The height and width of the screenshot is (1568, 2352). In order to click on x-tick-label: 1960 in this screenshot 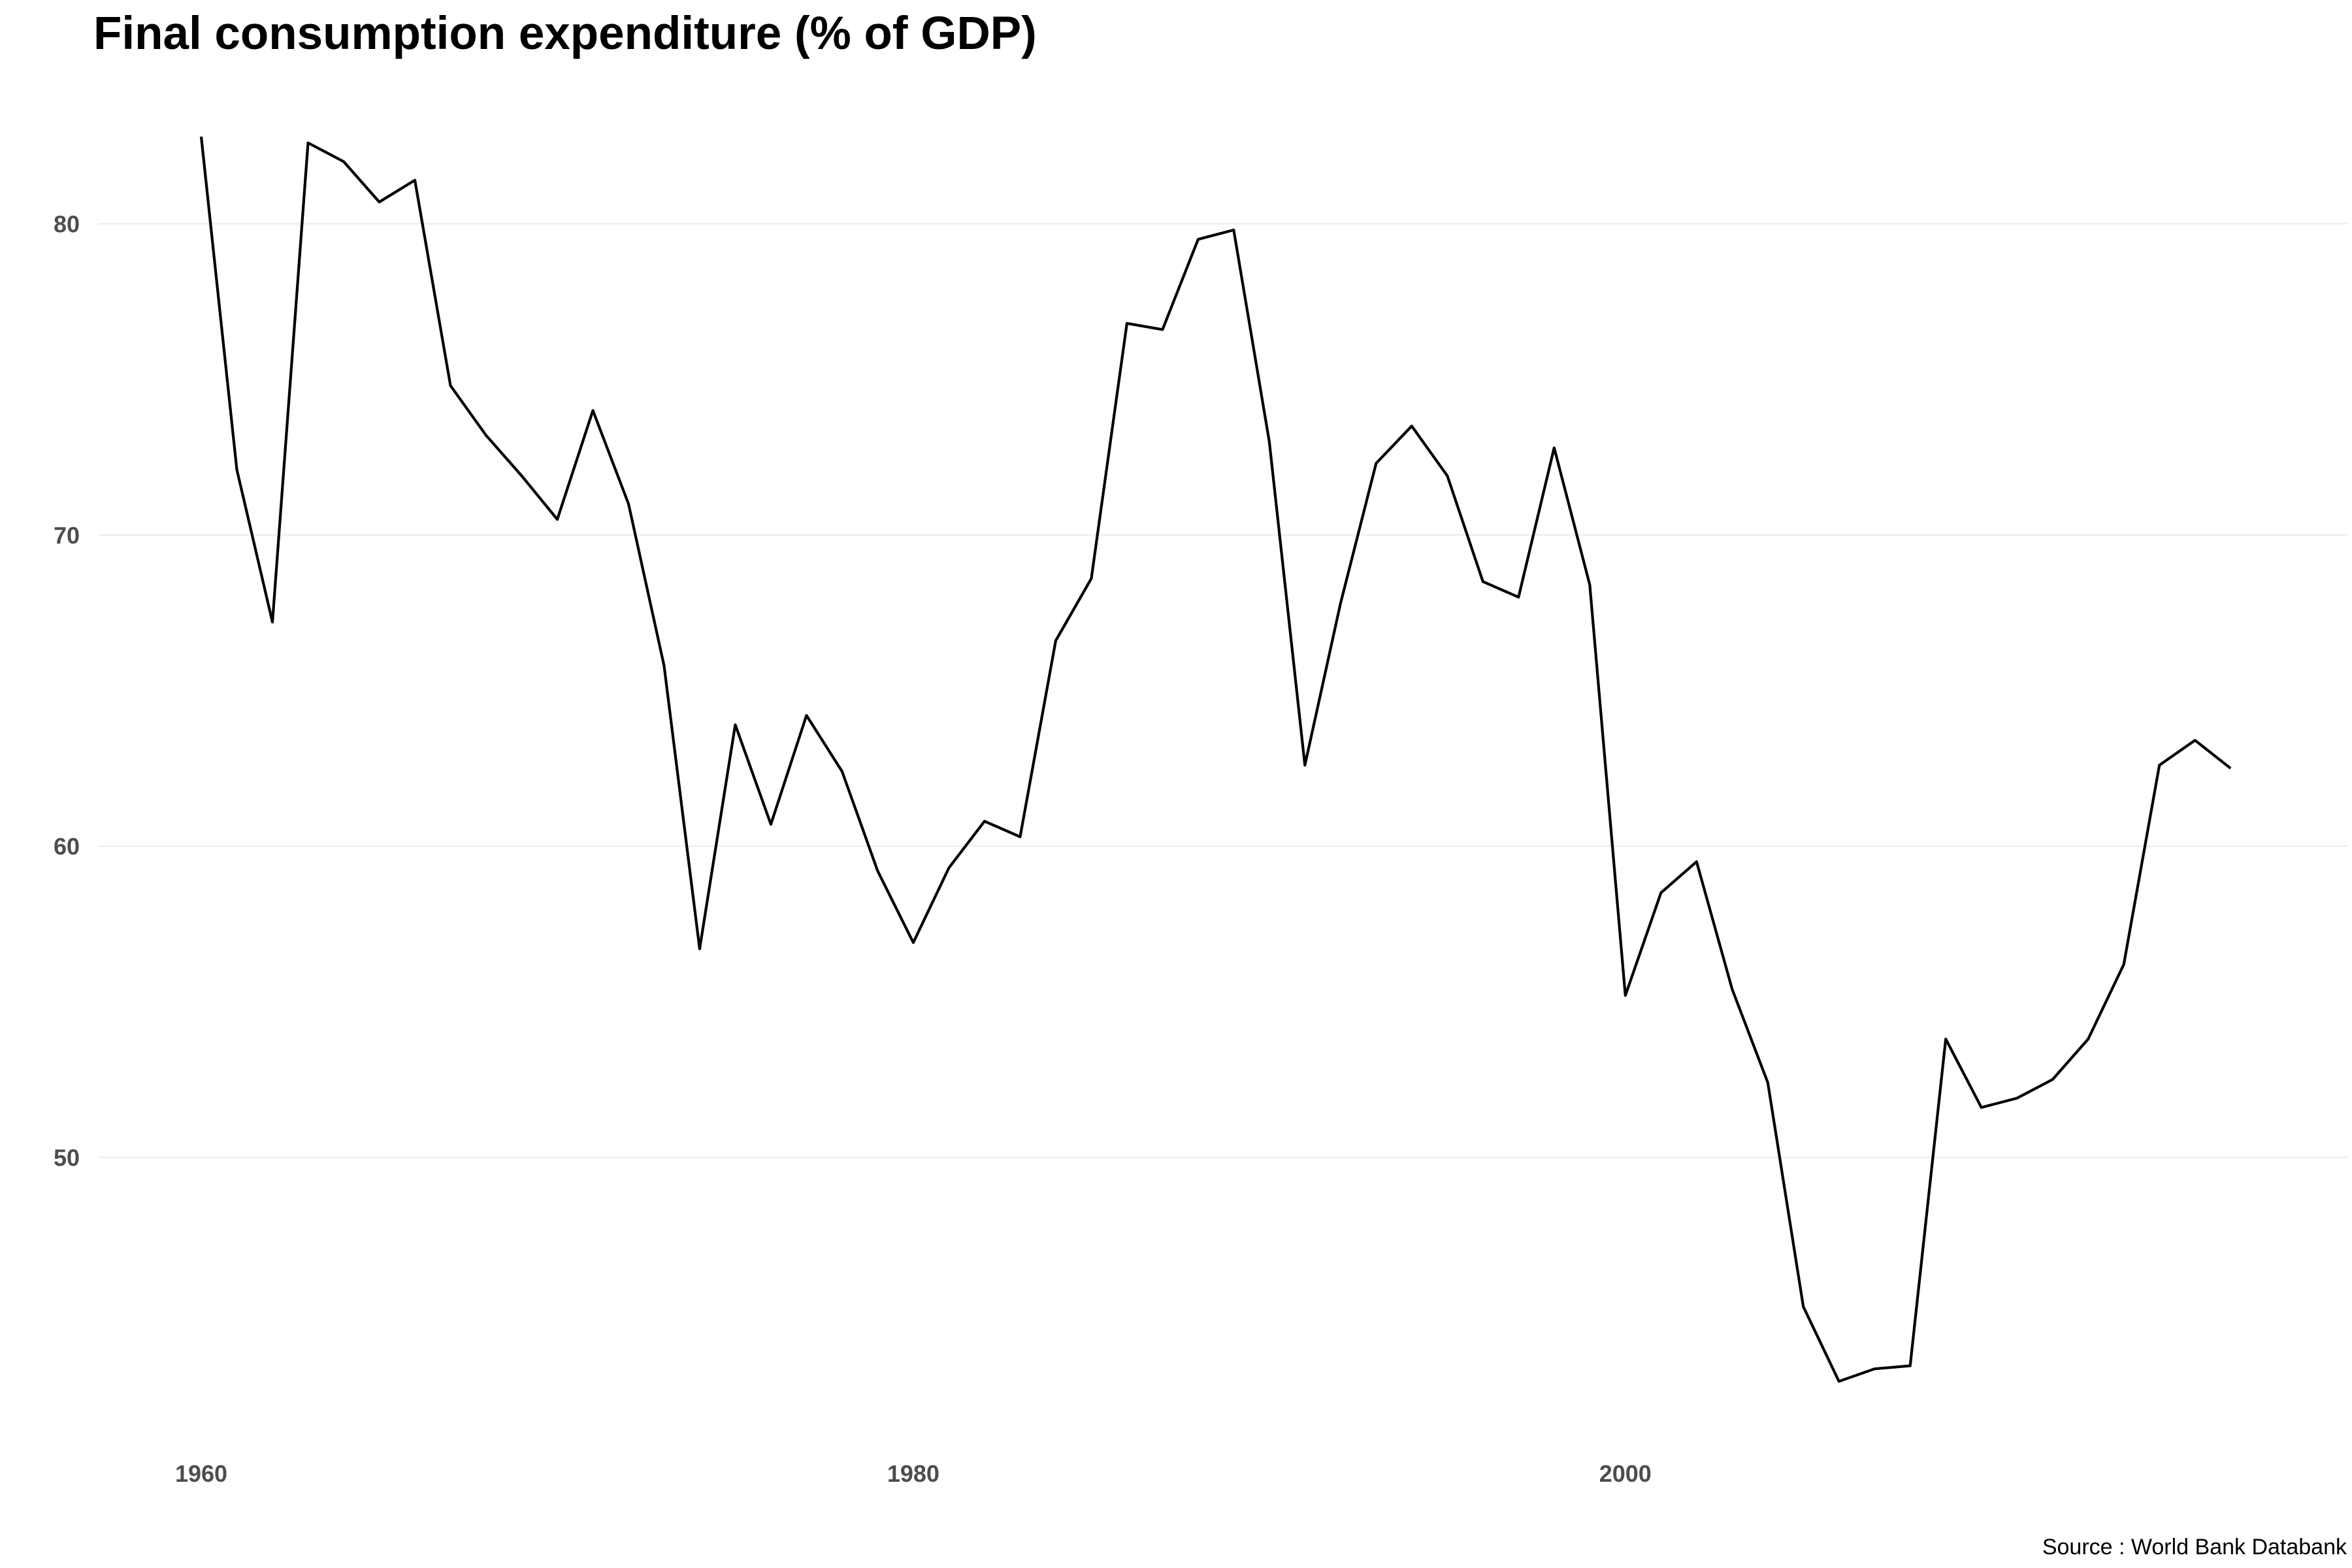, I will do `click(201, 1473)`.